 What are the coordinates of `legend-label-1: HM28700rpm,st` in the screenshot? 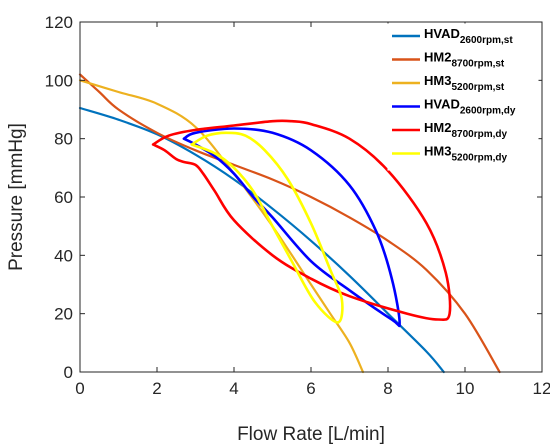 It's located at (464, 60).